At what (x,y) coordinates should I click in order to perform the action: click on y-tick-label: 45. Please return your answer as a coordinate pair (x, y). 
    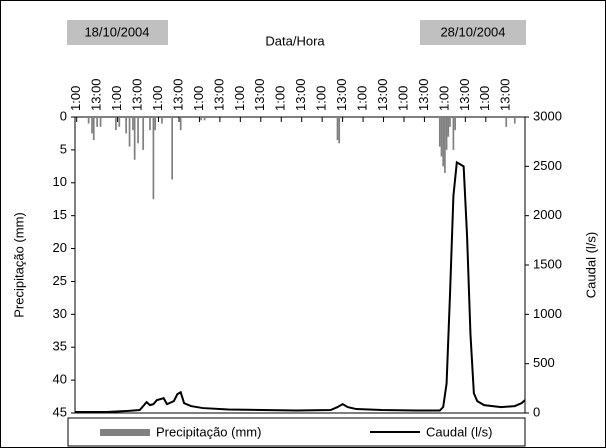
    Looking at the image, I should click on (60, 411).